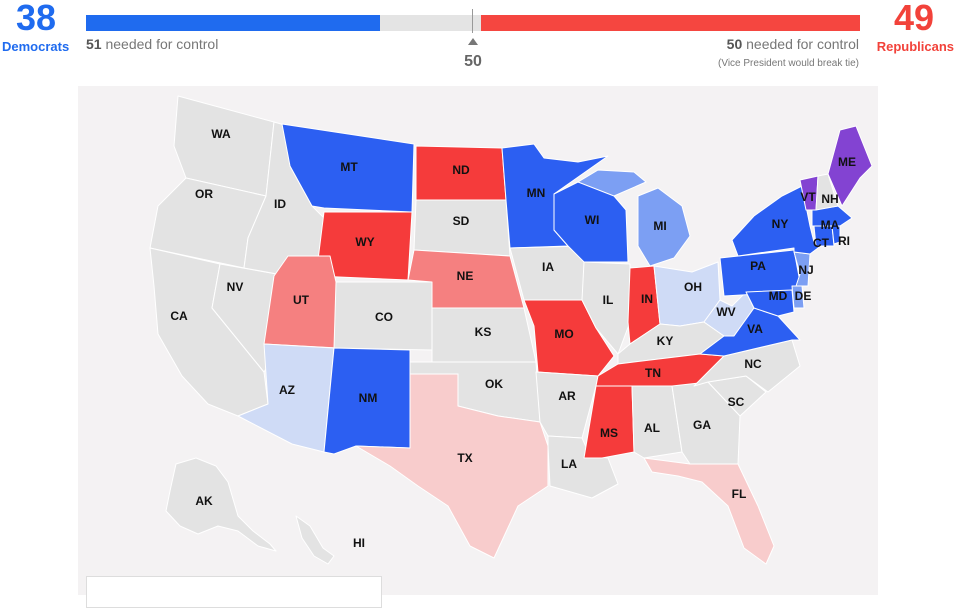 This screenshot has width=960, height=608. What do you see at coordinates (36, 19) in the screenshot?
I see `democrats-count: 38` at bounding box center [36, 19].